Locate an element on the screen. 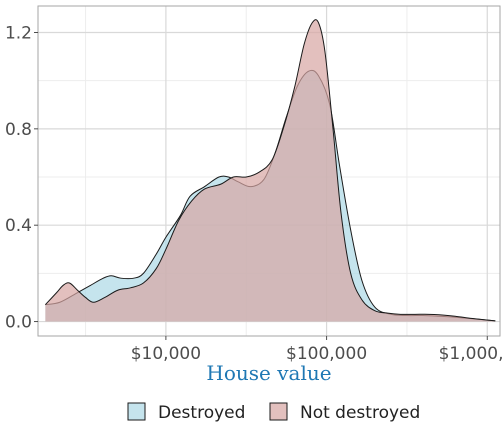 The height and width of the screenshot is (432, 504). legend-key-destroyed is located at coordinates (136, 411).